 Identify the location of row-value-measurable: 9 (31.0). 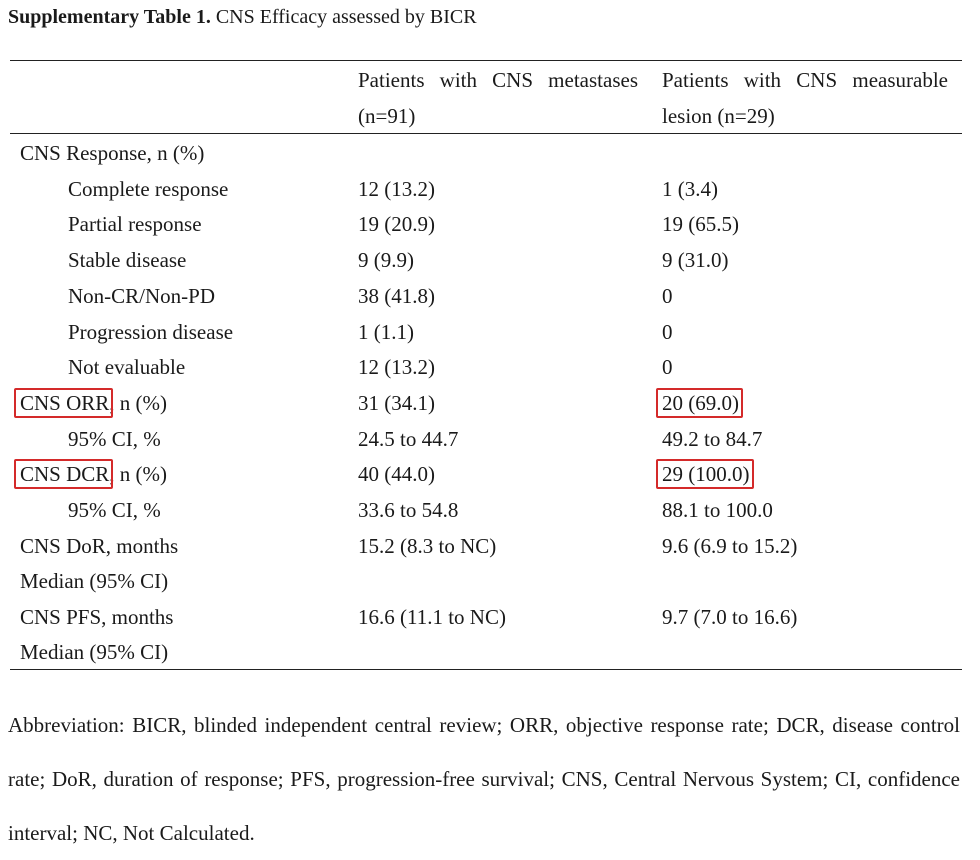
(695, 260).